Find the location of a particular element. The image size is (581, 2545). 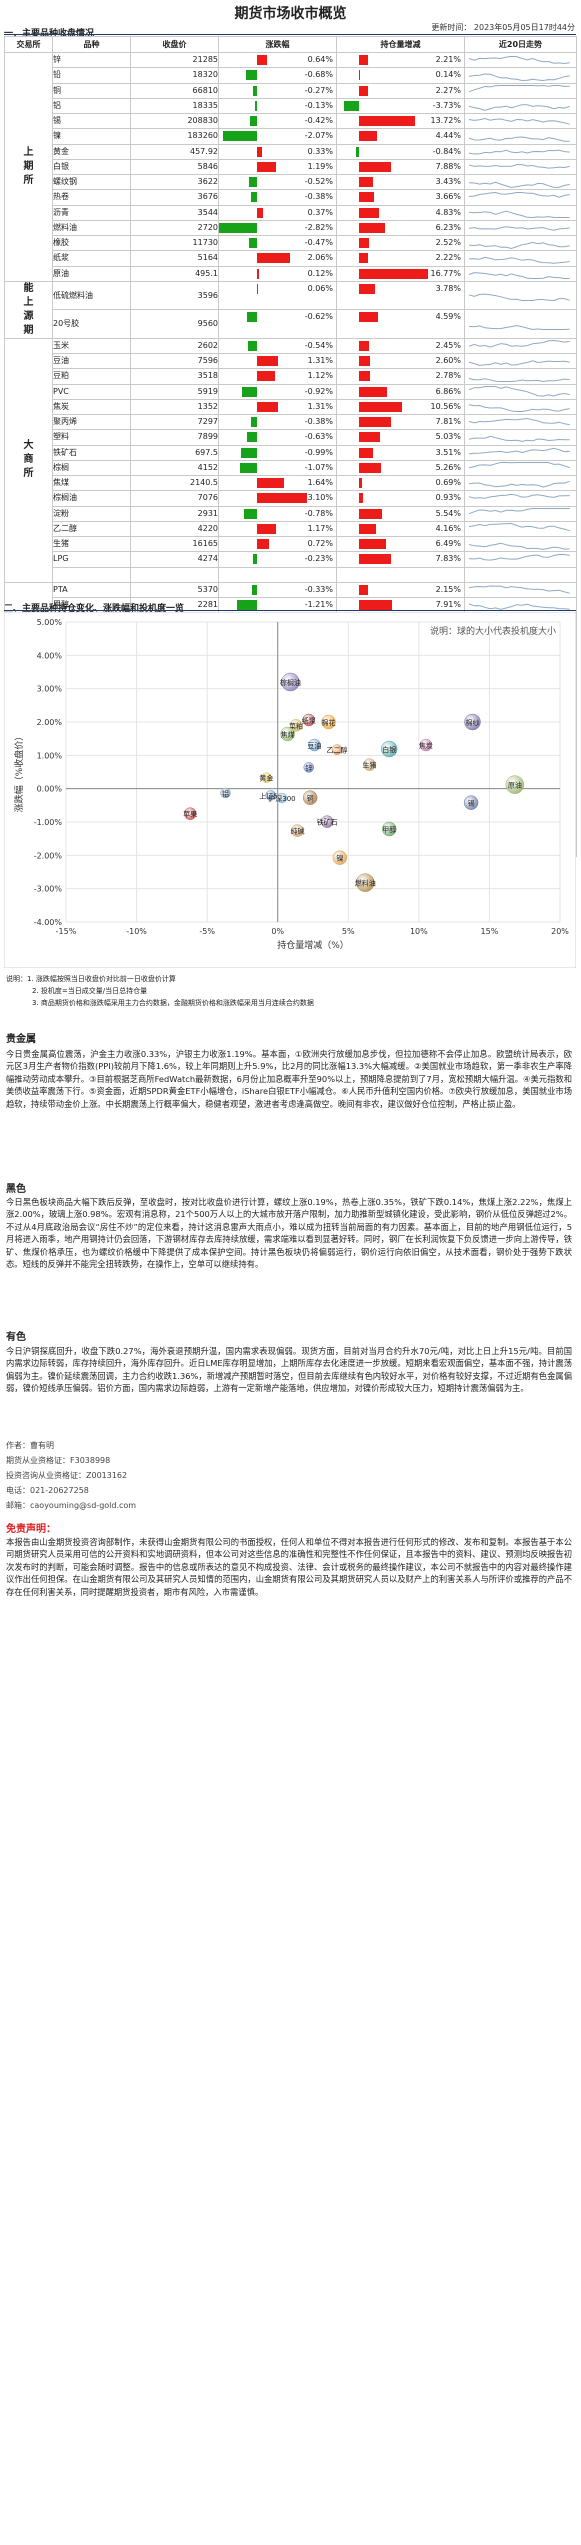

oi-value: 0.93% is located at coordinates (448, 498).